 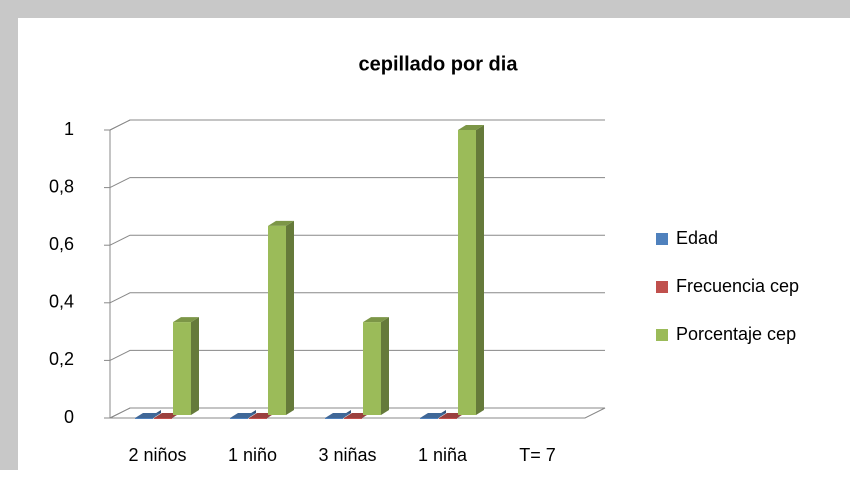 What do you see at coordinates (347, 455) in the screenshot?
I see `x-tick-label: 3 niñas` at bounding box center [347, 455].